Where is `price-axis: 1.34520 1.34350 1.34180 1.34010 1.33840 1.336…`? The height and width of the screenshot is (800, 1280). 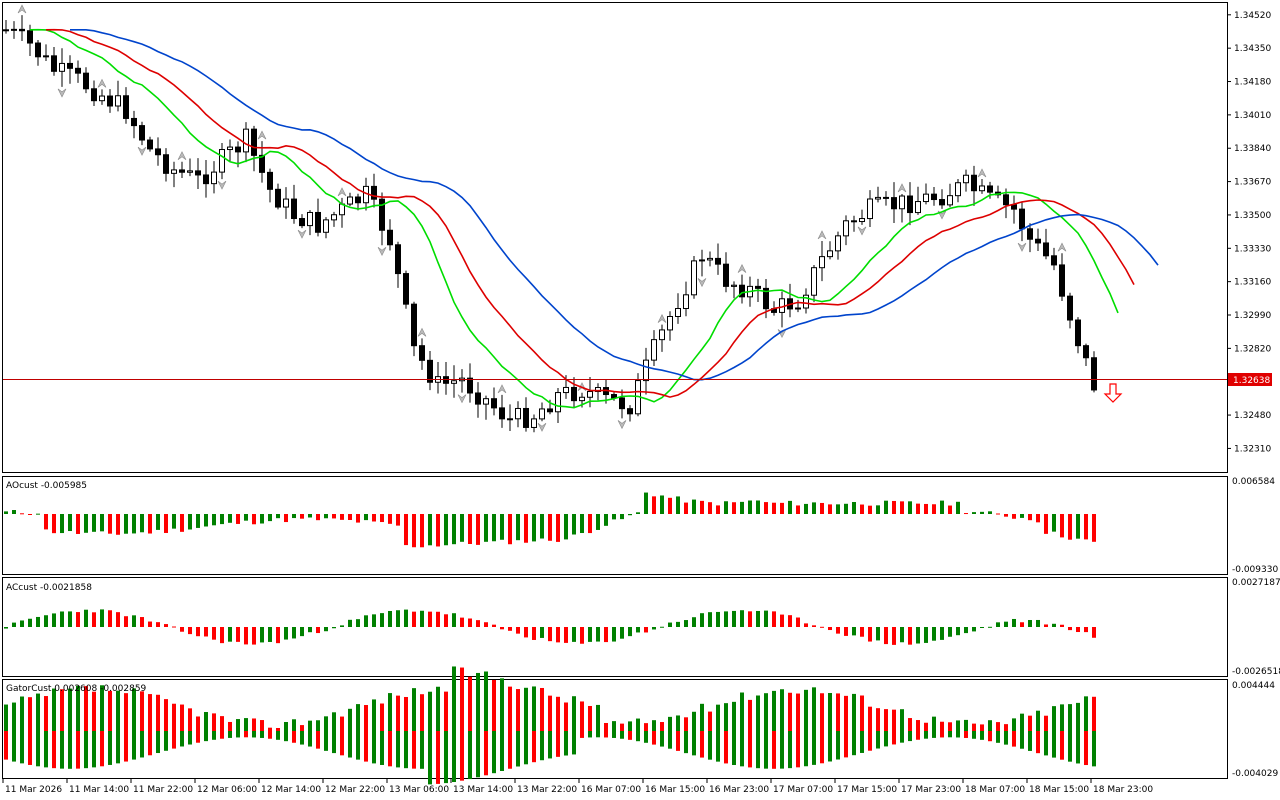 price-axis: 1.34520 1.34350 1.34180 1.34010 1.33840 1.336… is located at coordinates (1249, 232).